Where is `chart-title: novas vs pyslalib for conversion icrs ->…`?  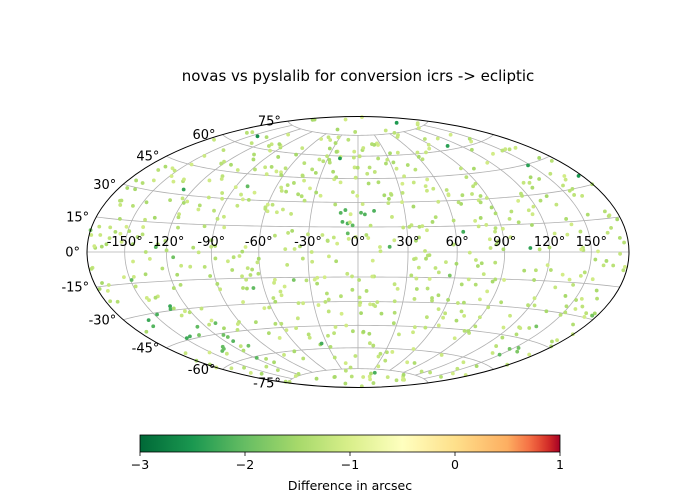
chart-title: novas vs pyslalib for conversion icrs ->… is located at coordinates (358, 76).